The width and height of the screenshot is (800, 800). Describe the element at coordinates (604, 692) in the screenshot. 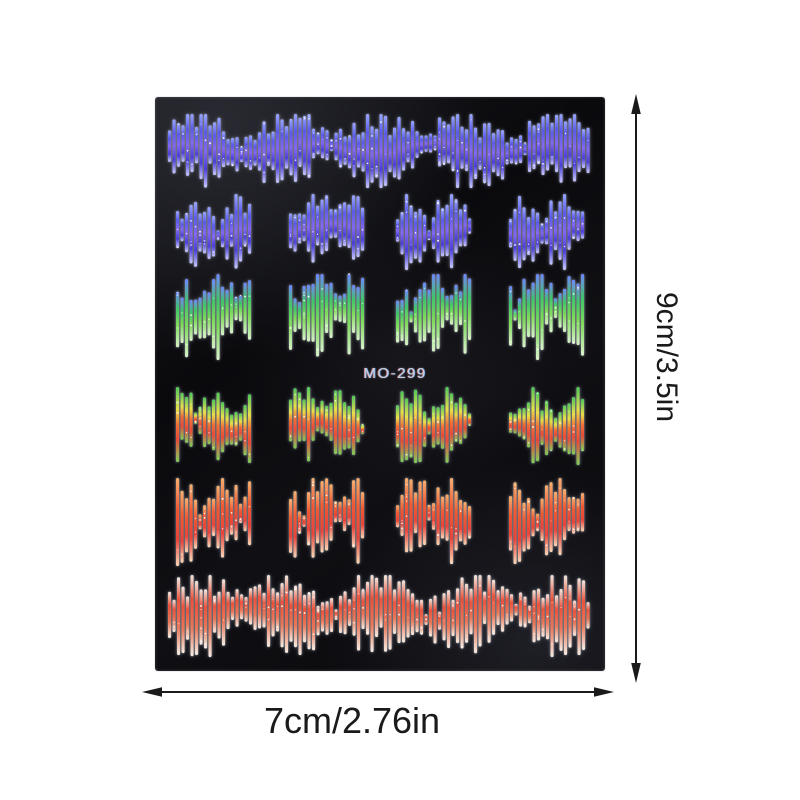

I see `arrow-right-icon` at that location.